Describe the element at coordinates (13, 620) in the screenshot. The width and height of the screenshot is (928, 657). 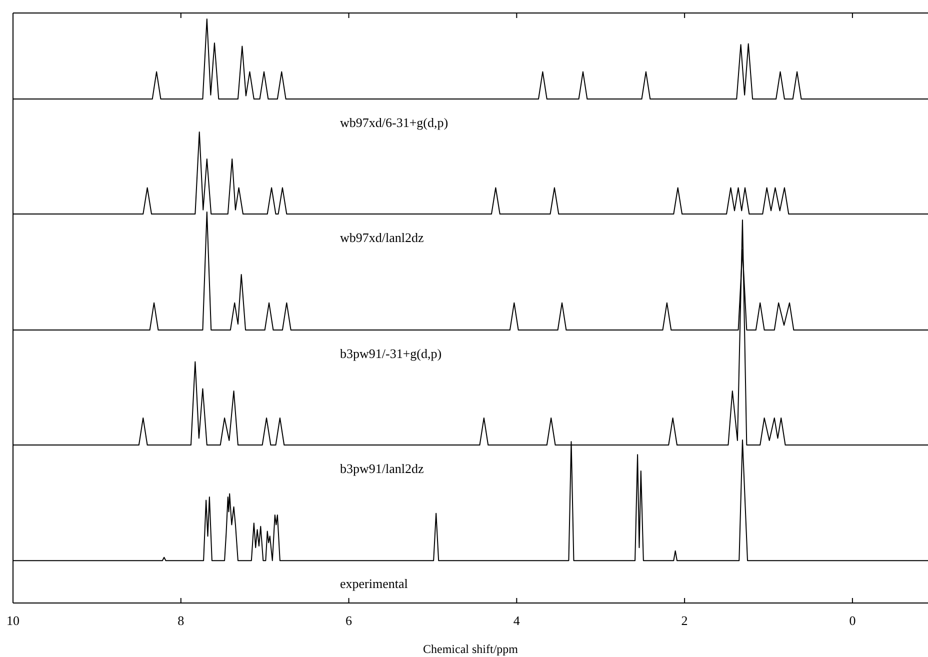
I see `x-tick-label: 10` at that location.